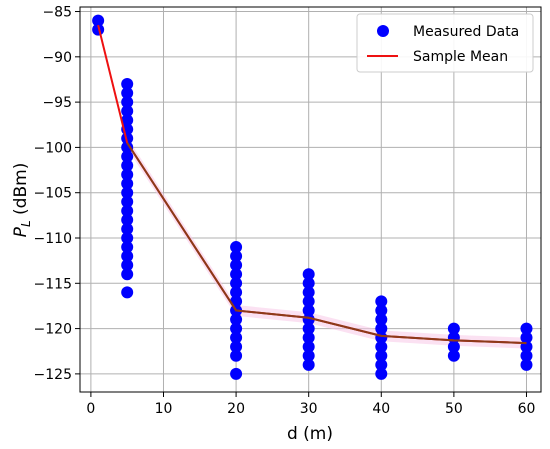  Describe the element at coordinates (236, 409) in the screenshot. I see `x-tick-label: 20` at that location.